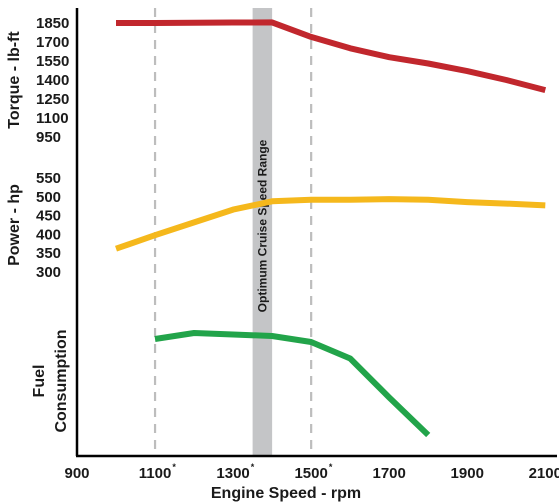 The image size is (559, 504). I want to click on fuel-consumption-line, so click(292, 384).